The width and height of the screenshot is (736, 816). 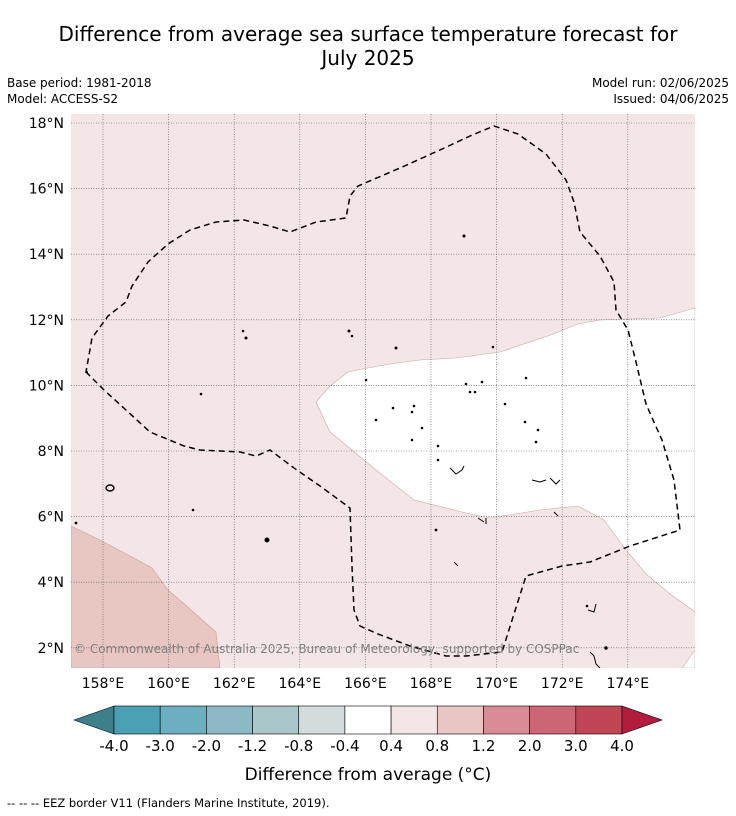 What do you see at coordinates (530, 746) in the screenshot?
I see `colorbar-tick: 2.0` at bounding box center [530, 746].